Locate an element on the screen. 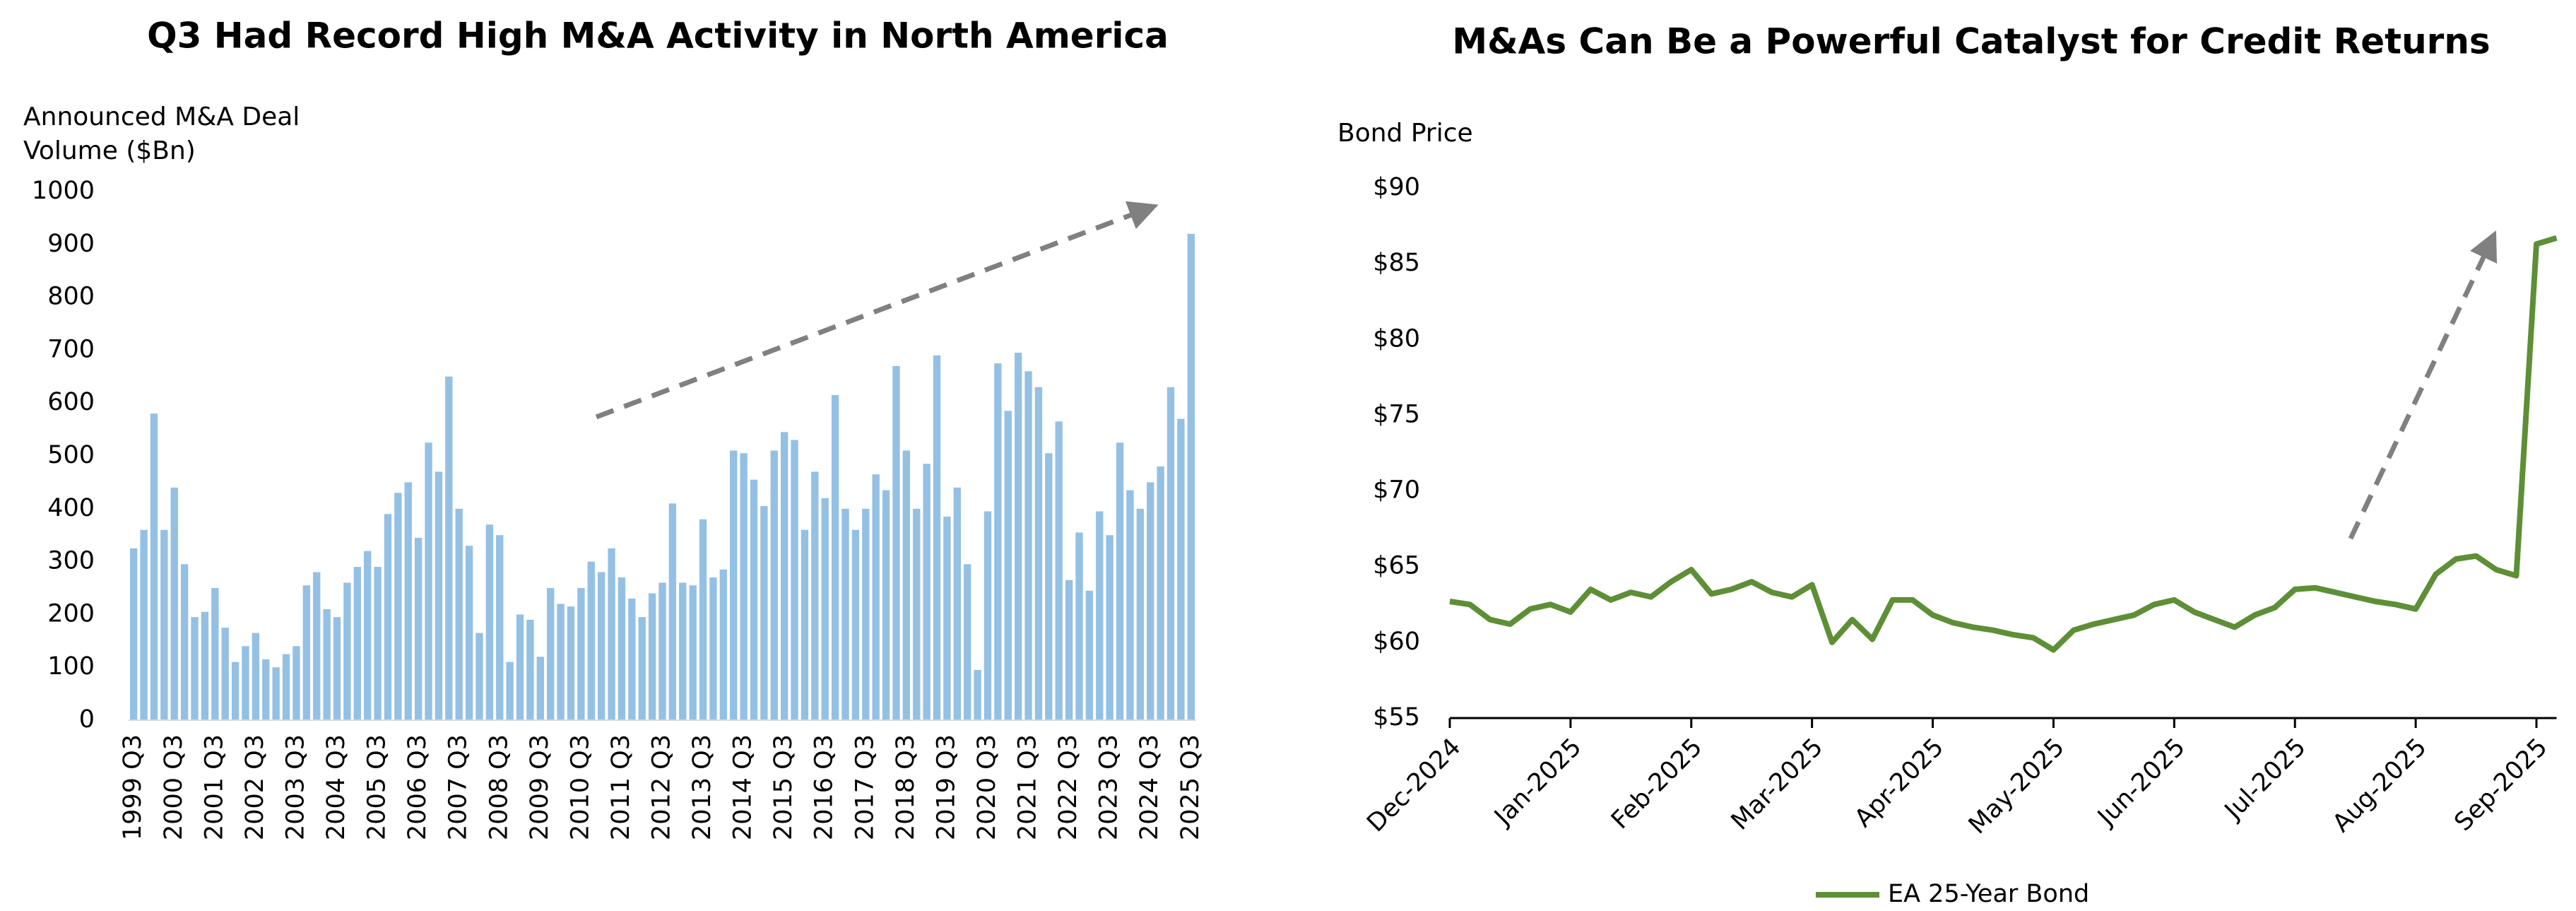 This screenshot has width=2576, height=911. x-tick-label: 2002 Q3 is located at coordinates (255, 787).